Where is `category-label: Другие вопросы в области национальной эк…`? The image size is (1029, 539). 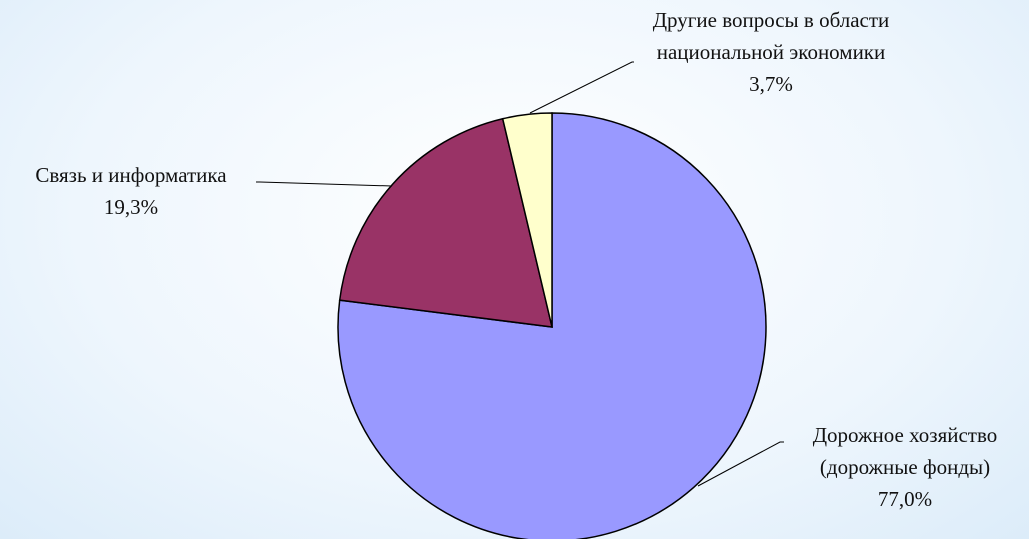
category-label: Другие вопросы в области национальной эк… is located at coordinates (771, 36).